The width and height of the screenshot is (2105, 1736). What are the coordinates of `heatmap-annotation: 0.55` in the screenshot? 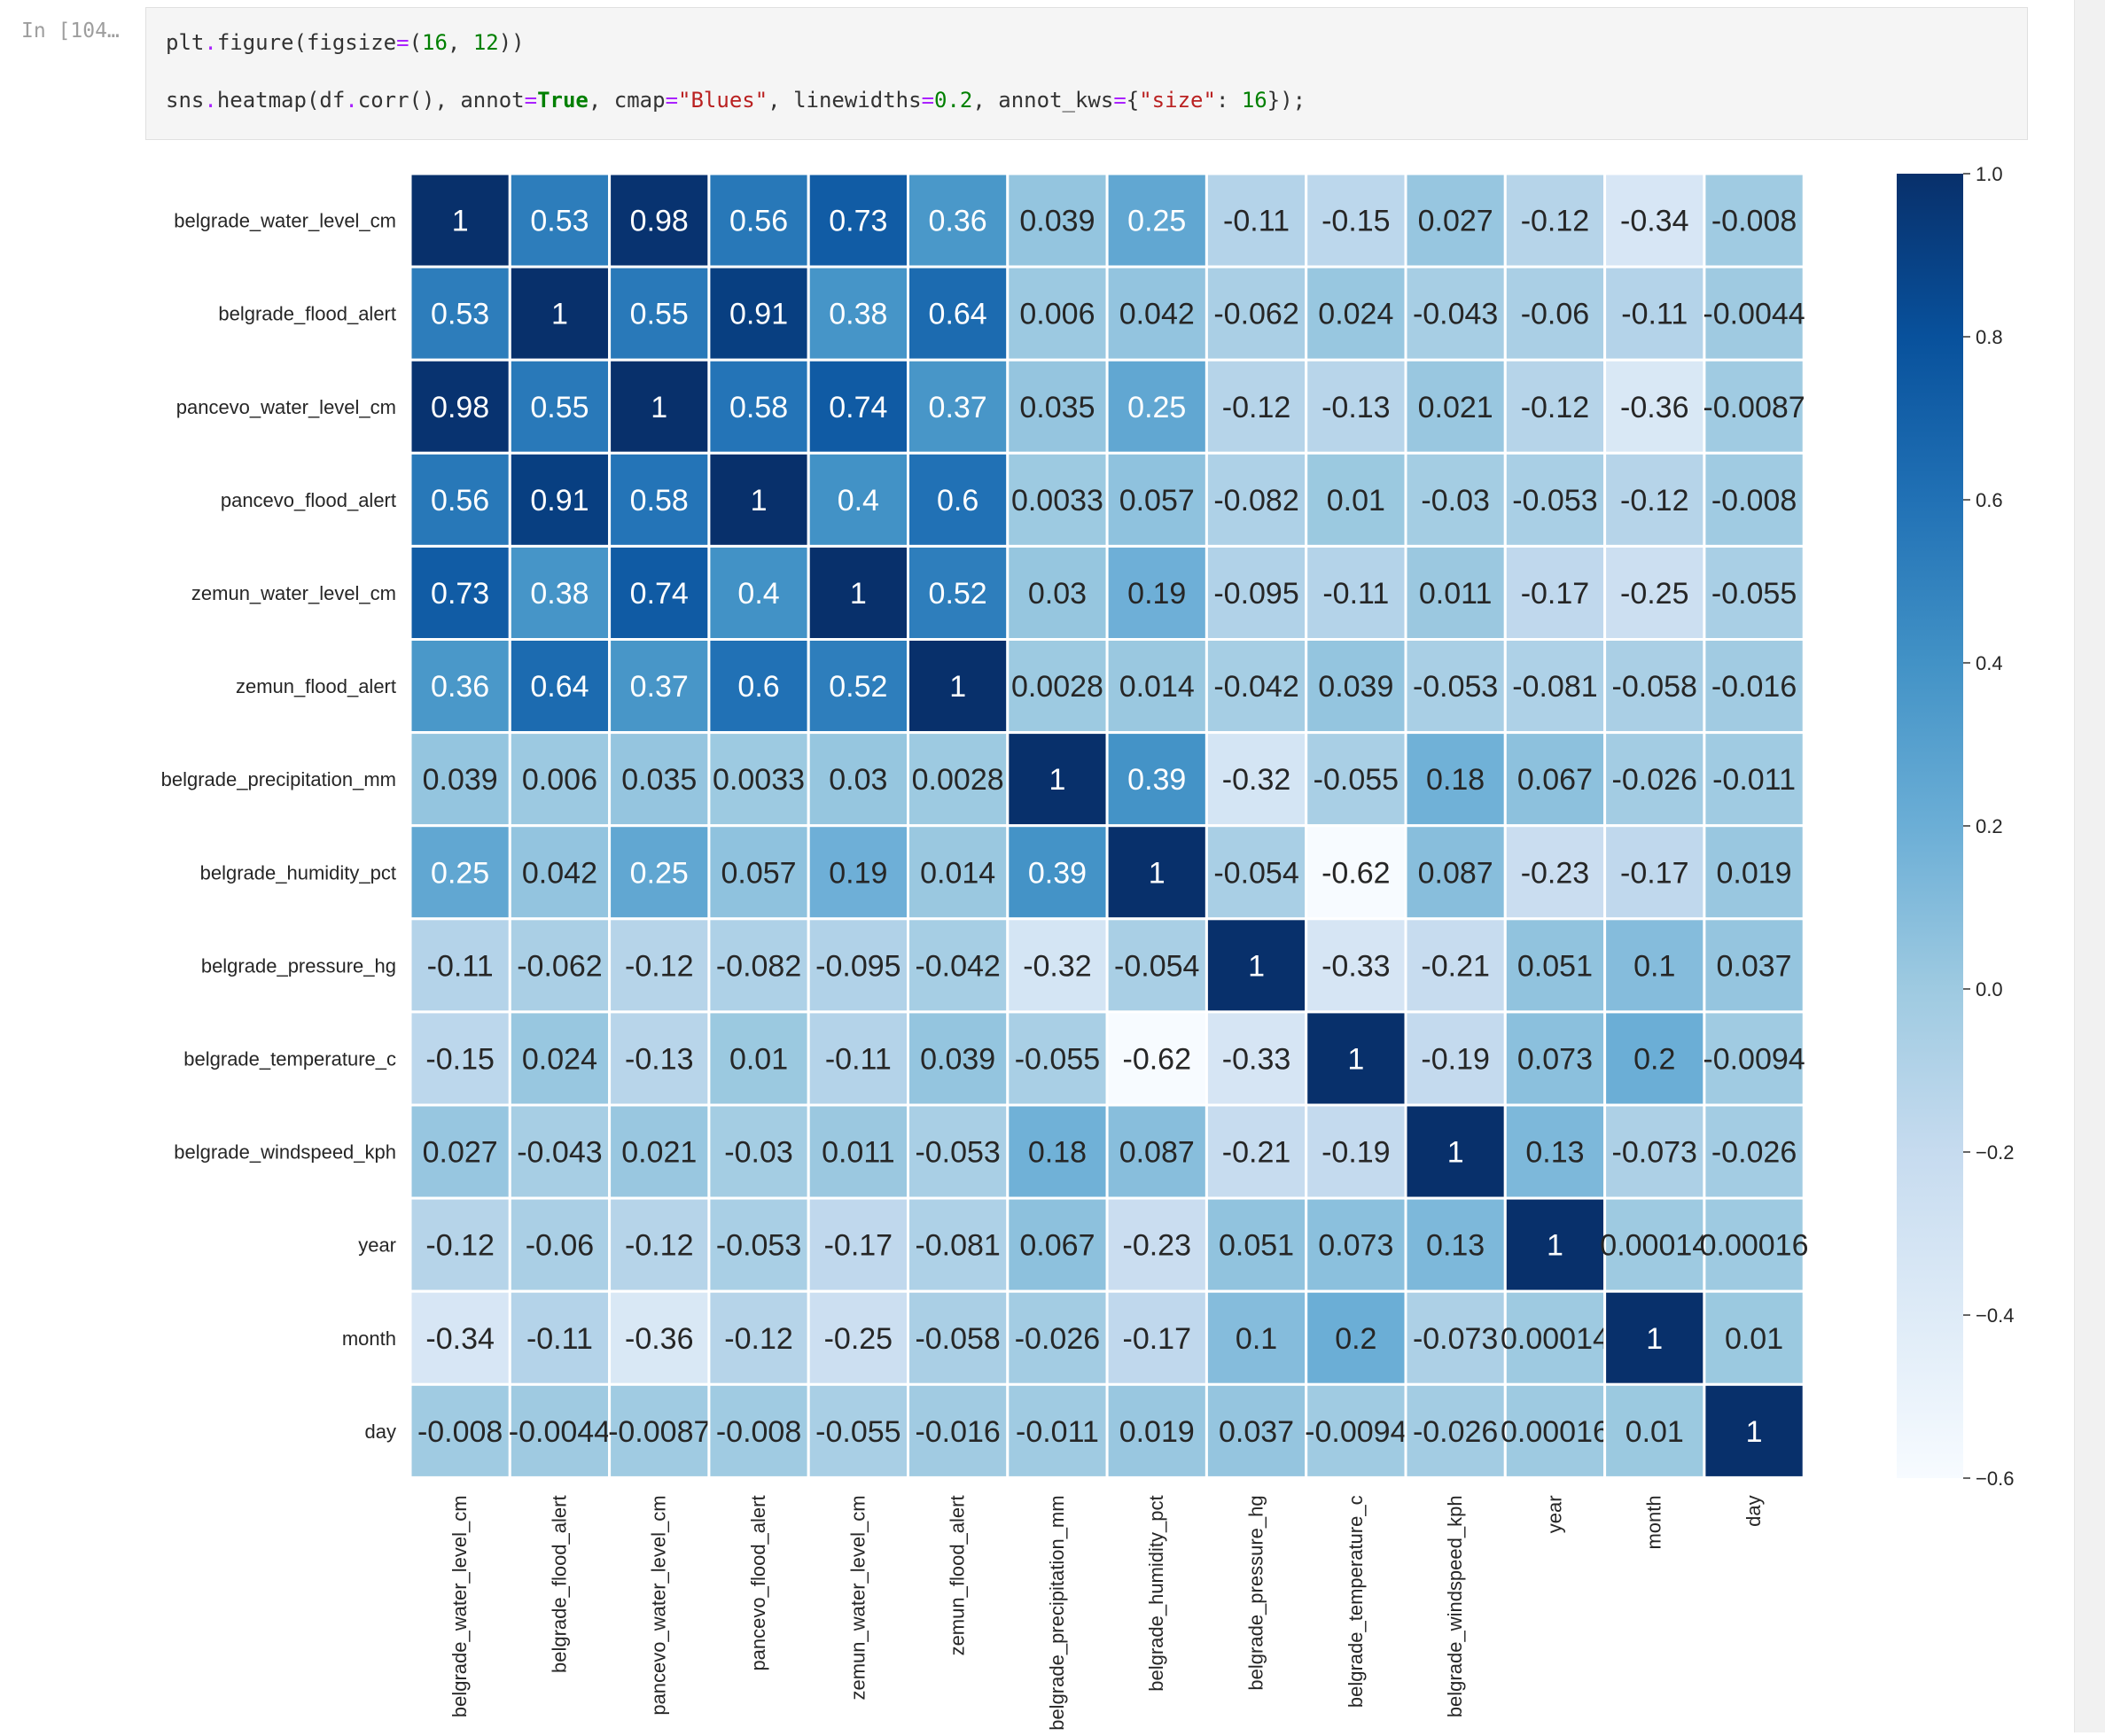 It's located at (559, 407).